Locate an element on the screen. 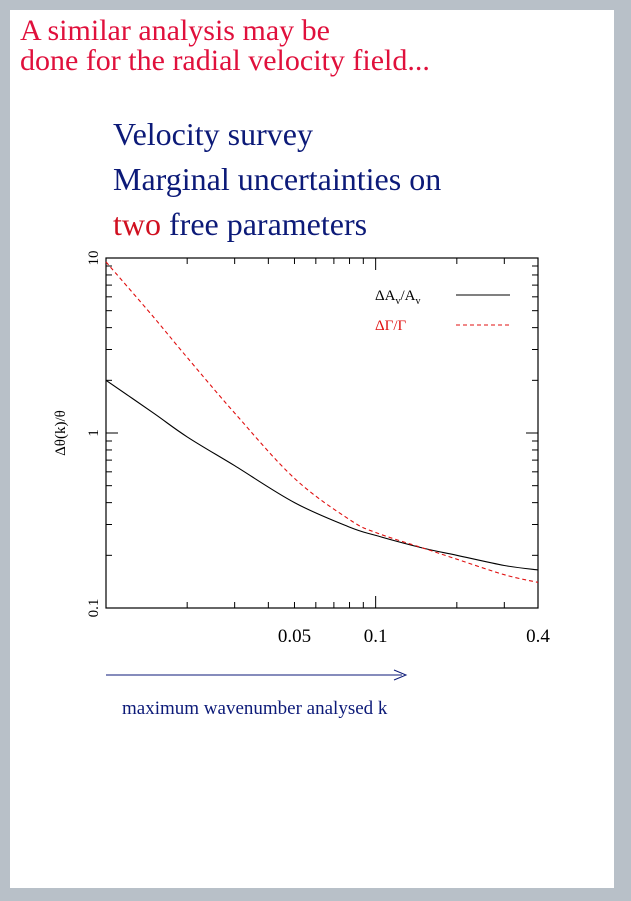 Image resolution: width=631 pixels, height=901 pixels. legend-label-part: ΔΓ/Γ is located at coordinates (390, 326).